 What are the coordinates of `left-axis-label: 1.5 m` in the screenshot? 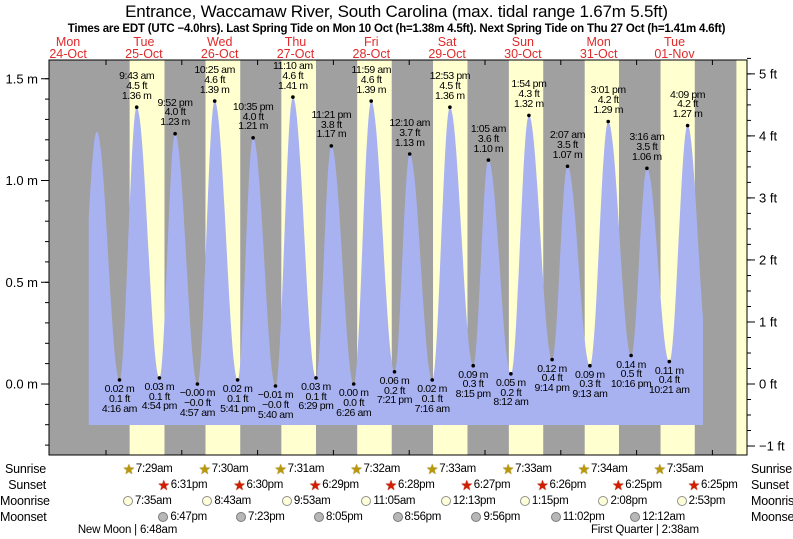 It's located at (21, 78).